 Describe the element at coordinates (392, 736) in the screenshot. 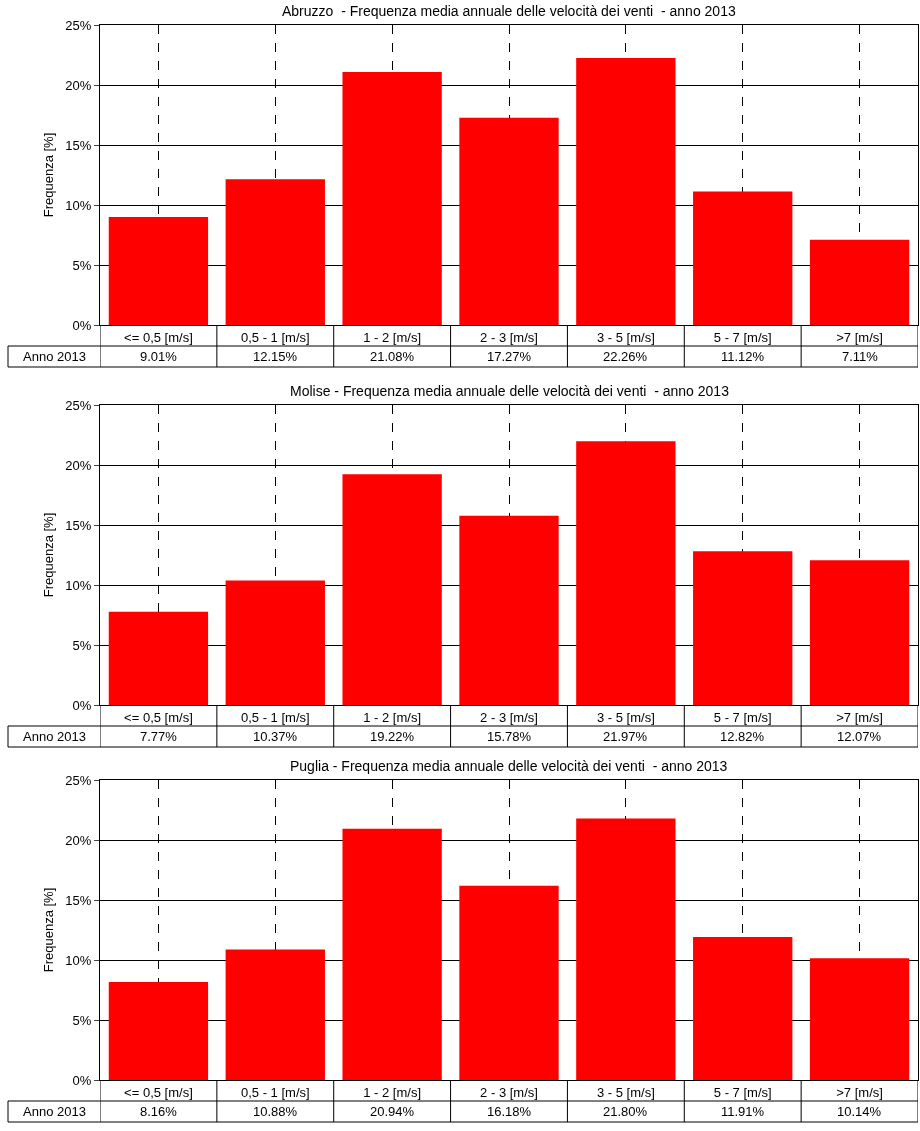

I see `data-label: 19.22%` at that location.